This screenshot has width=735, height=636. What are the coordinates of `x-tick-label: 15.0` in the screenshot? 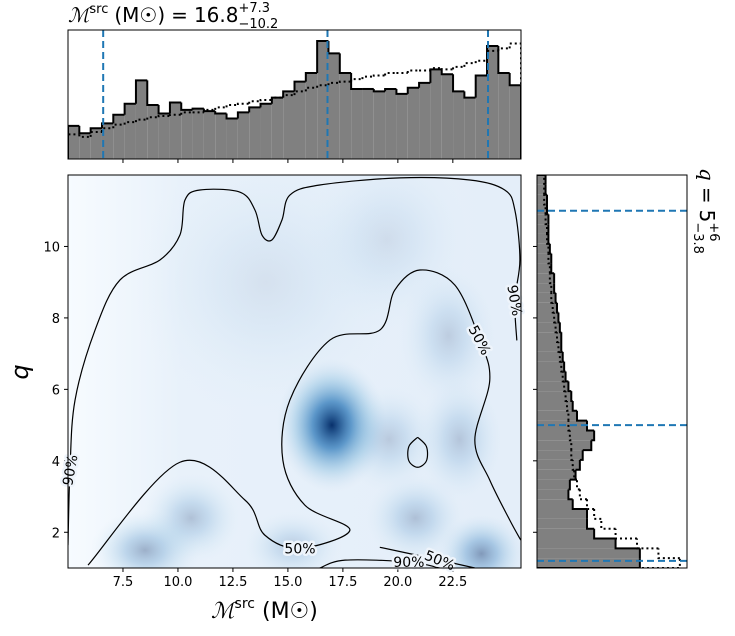 It's located at (287, 582).